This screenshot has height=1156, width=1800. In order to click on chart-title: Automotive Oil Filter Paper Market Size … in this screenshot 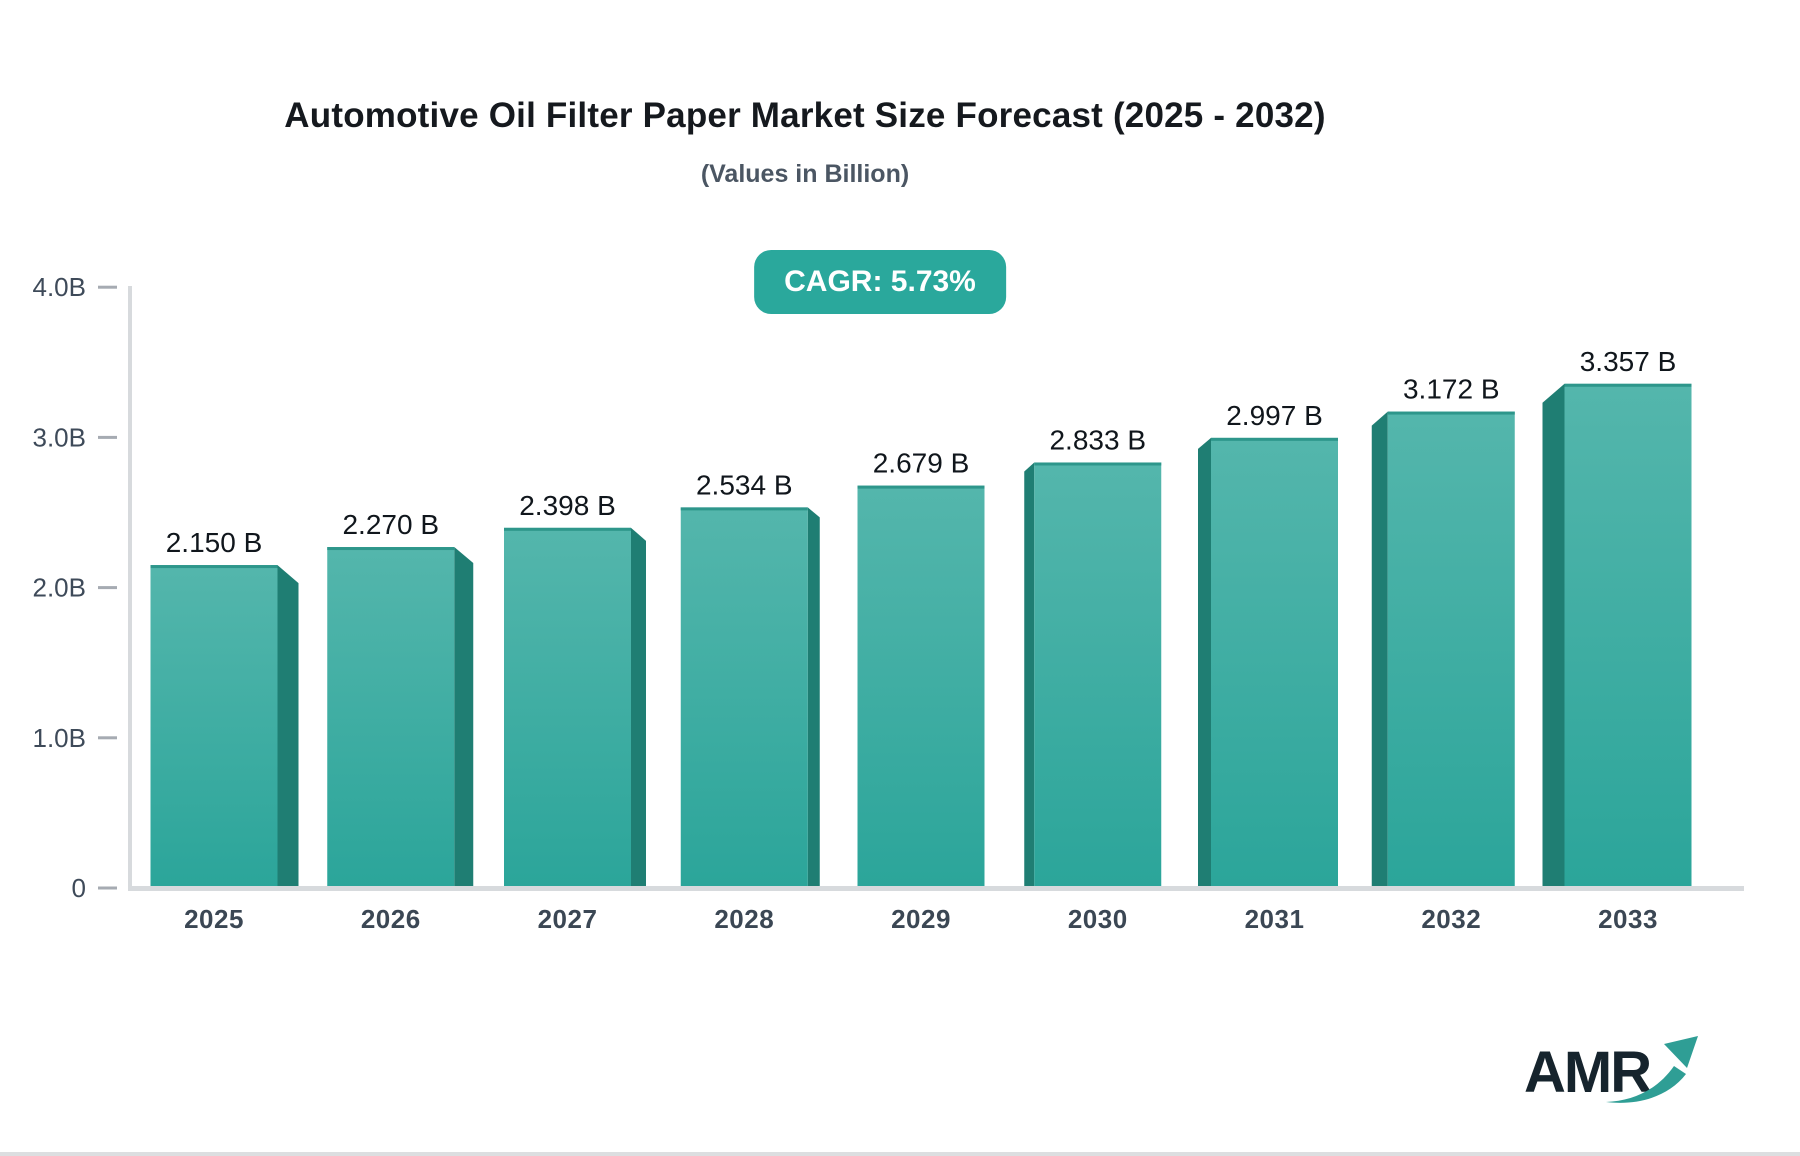, I will do `click(805, 115)`.